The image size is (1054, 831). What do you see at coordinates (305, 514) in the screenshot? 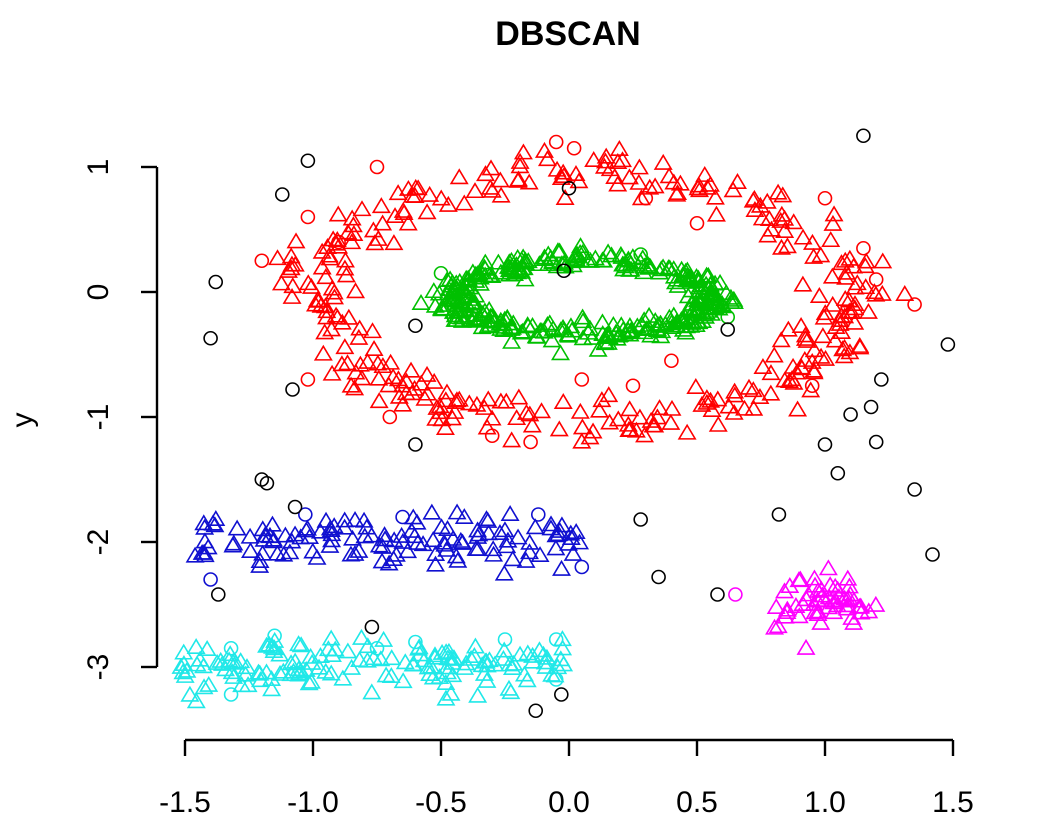
I see `blue-band-border-point` at bounding box center [305, 514].